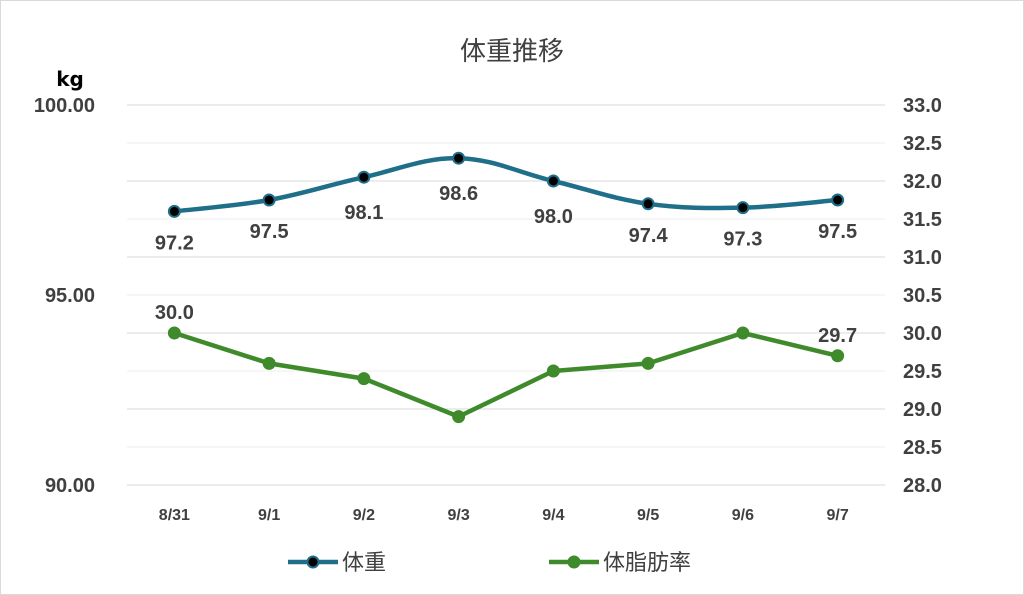  Describe the element at coordinates (922, 334) in the screenshot. I see `y-right-tick-label: 30.0` at that location.